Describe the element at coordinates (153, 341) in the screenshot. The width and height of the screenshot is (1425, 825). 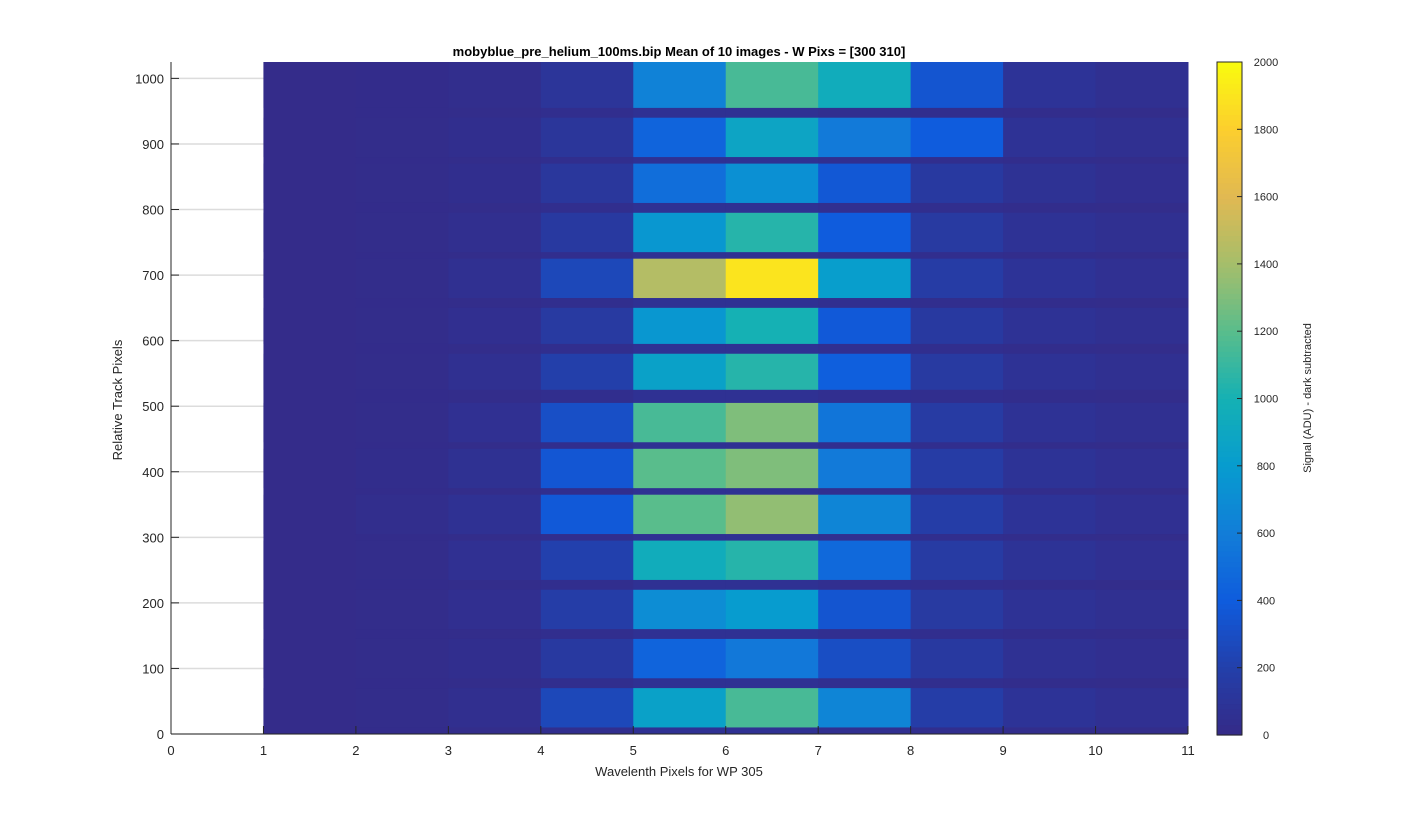
I see `y-tick-label: 600` at that location.